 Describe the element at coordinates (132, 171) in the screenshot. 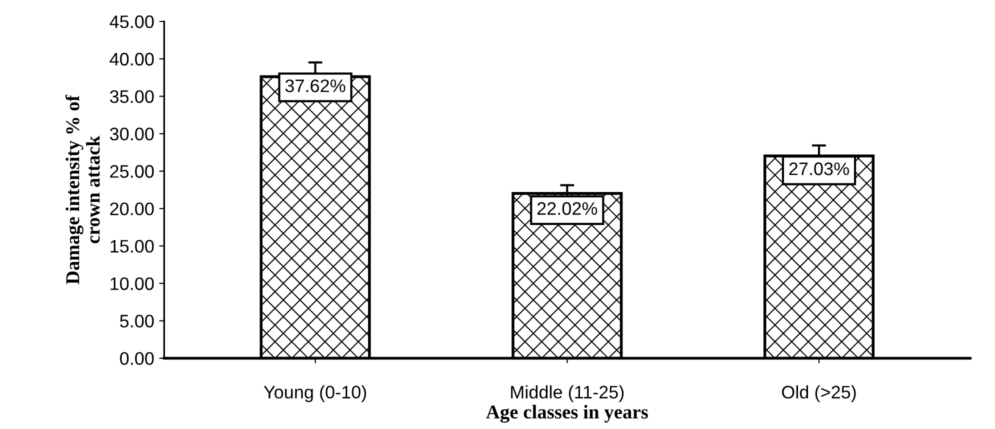

I see `y-tick-label: 25.00` at that location.